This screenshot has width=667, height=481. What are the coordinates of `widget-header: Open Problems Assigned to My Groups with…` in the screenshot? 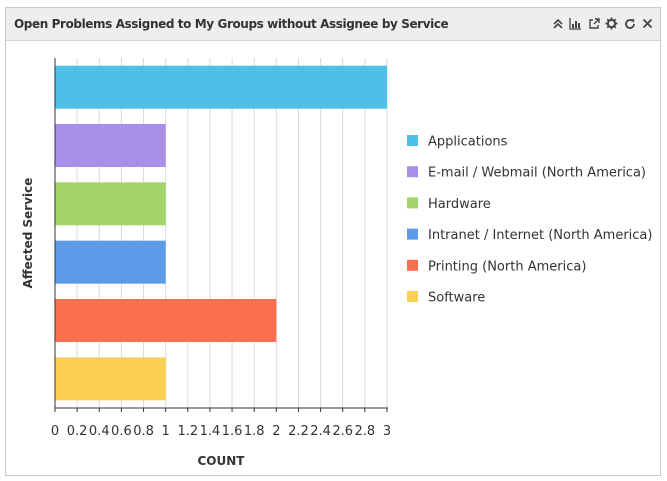 It's located at (333, 24).